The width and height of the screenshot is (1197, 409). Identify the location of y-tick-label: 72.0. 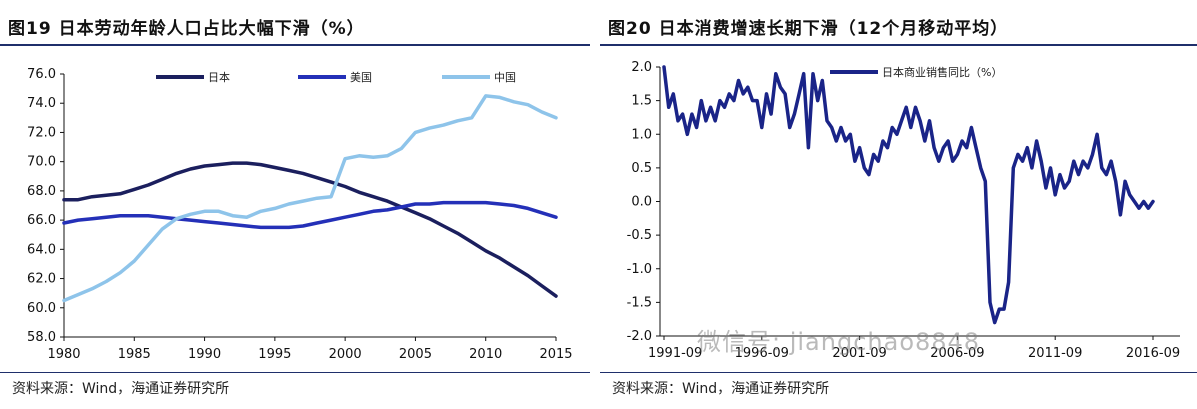
(41, 132).